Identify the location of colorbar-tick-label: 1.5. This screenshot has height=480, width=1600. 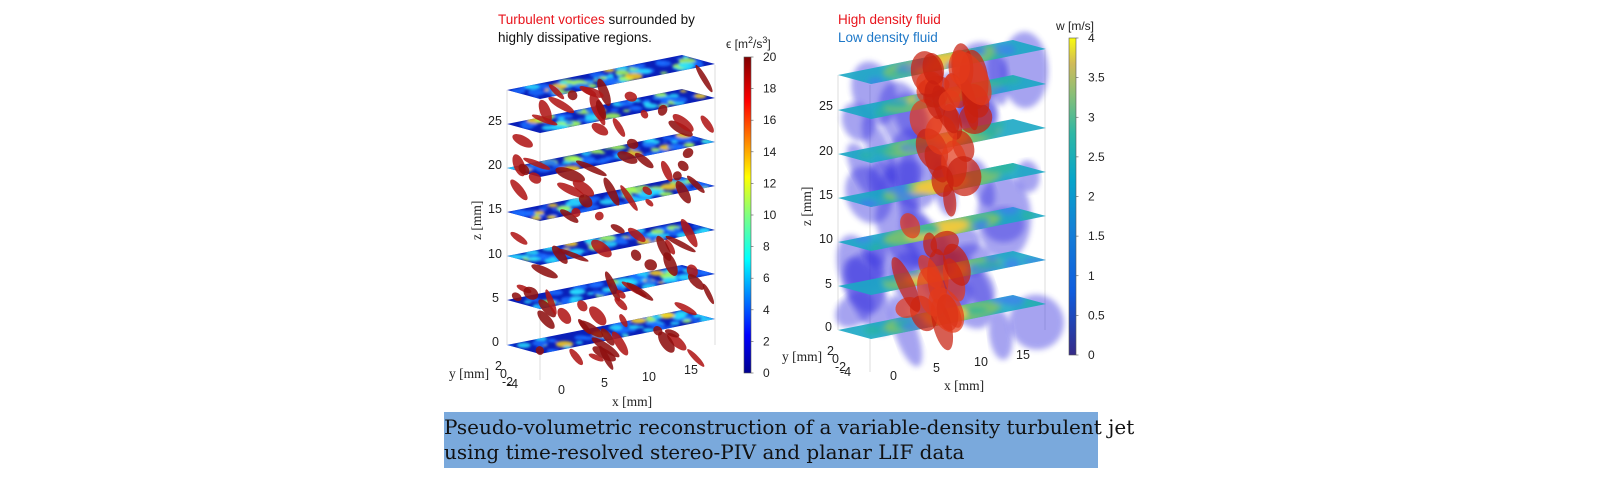
(1096, 236).